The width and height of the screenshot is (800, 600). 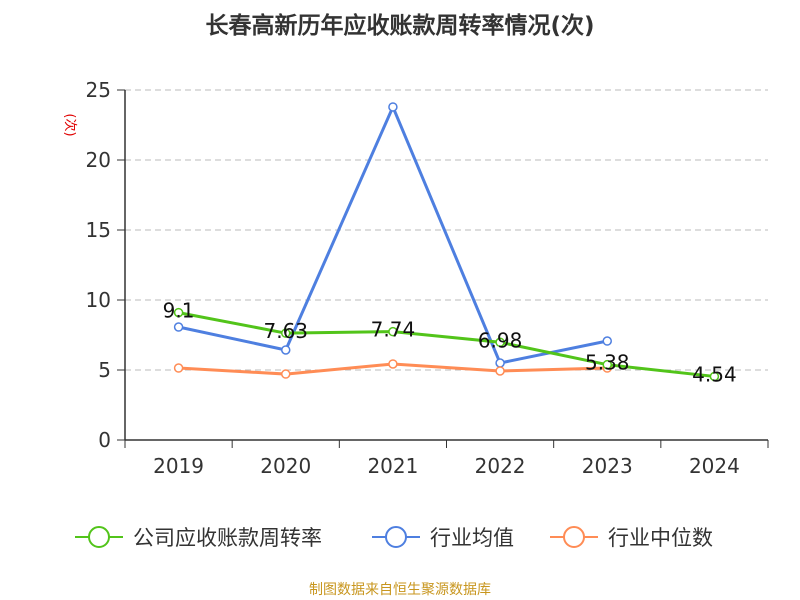 What do you see at coordinates (392, 466) in the screenshot?
I see `x-tick-label: 2021` at bounding box center [392, 466].